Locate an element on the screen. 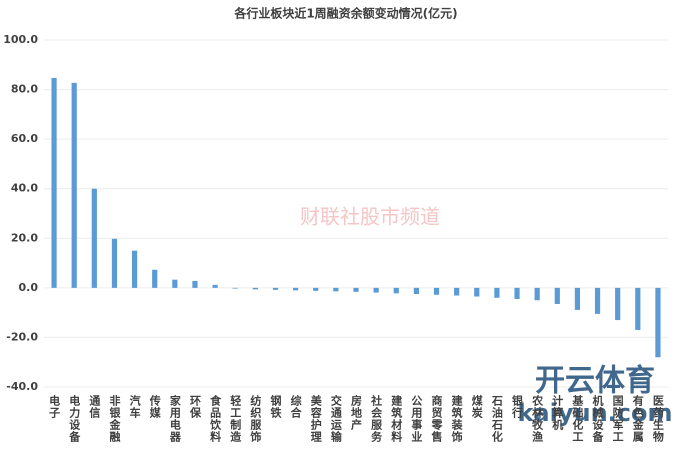 The width and height of the screenshot is (692, 450). x-tick-label: 食品饮料 is located at coordinates (216, 418).